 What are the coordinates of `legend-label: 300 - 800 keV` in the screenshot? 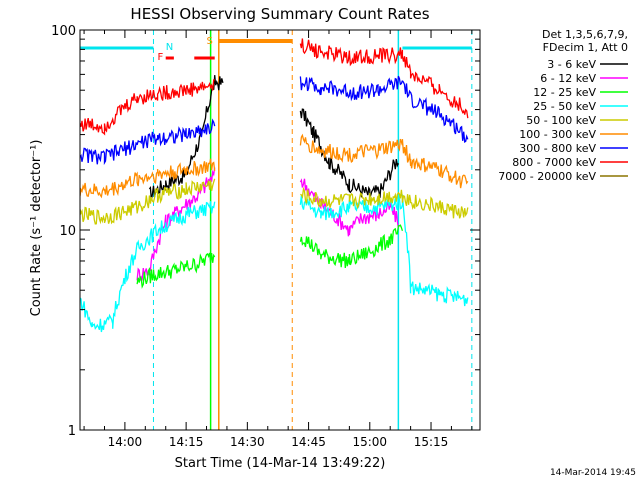 It's located at (557, 148).